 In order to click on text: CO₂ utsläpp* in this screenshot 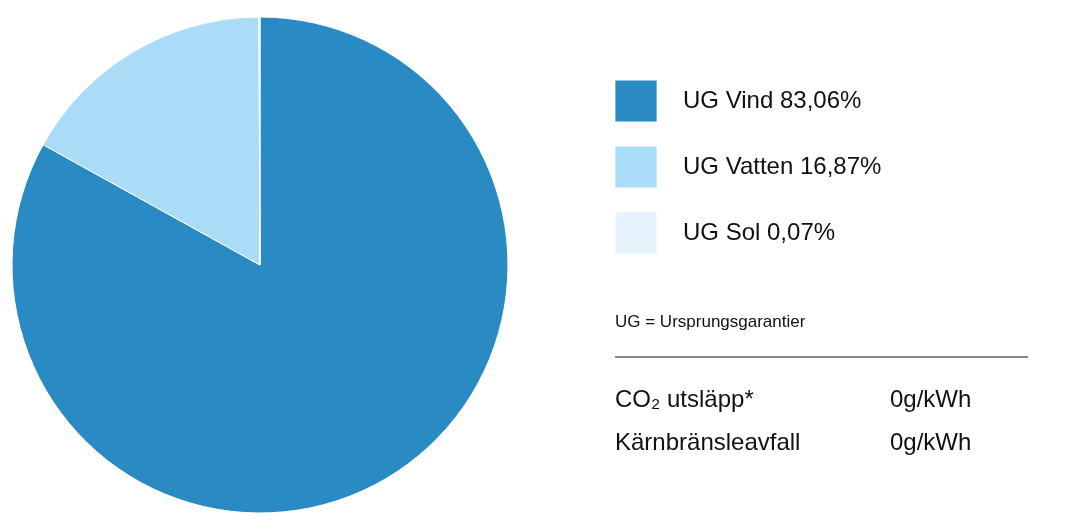, I will do `click(684, 398)`.